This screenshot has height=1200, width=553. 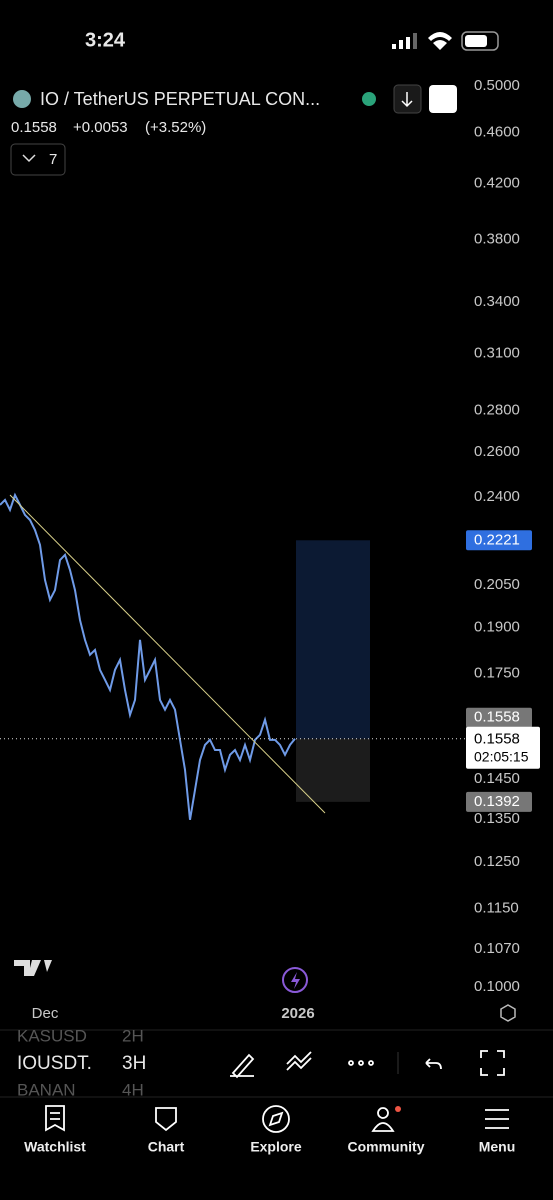 I want to click on stop-zone, so click(x=333, y=770).